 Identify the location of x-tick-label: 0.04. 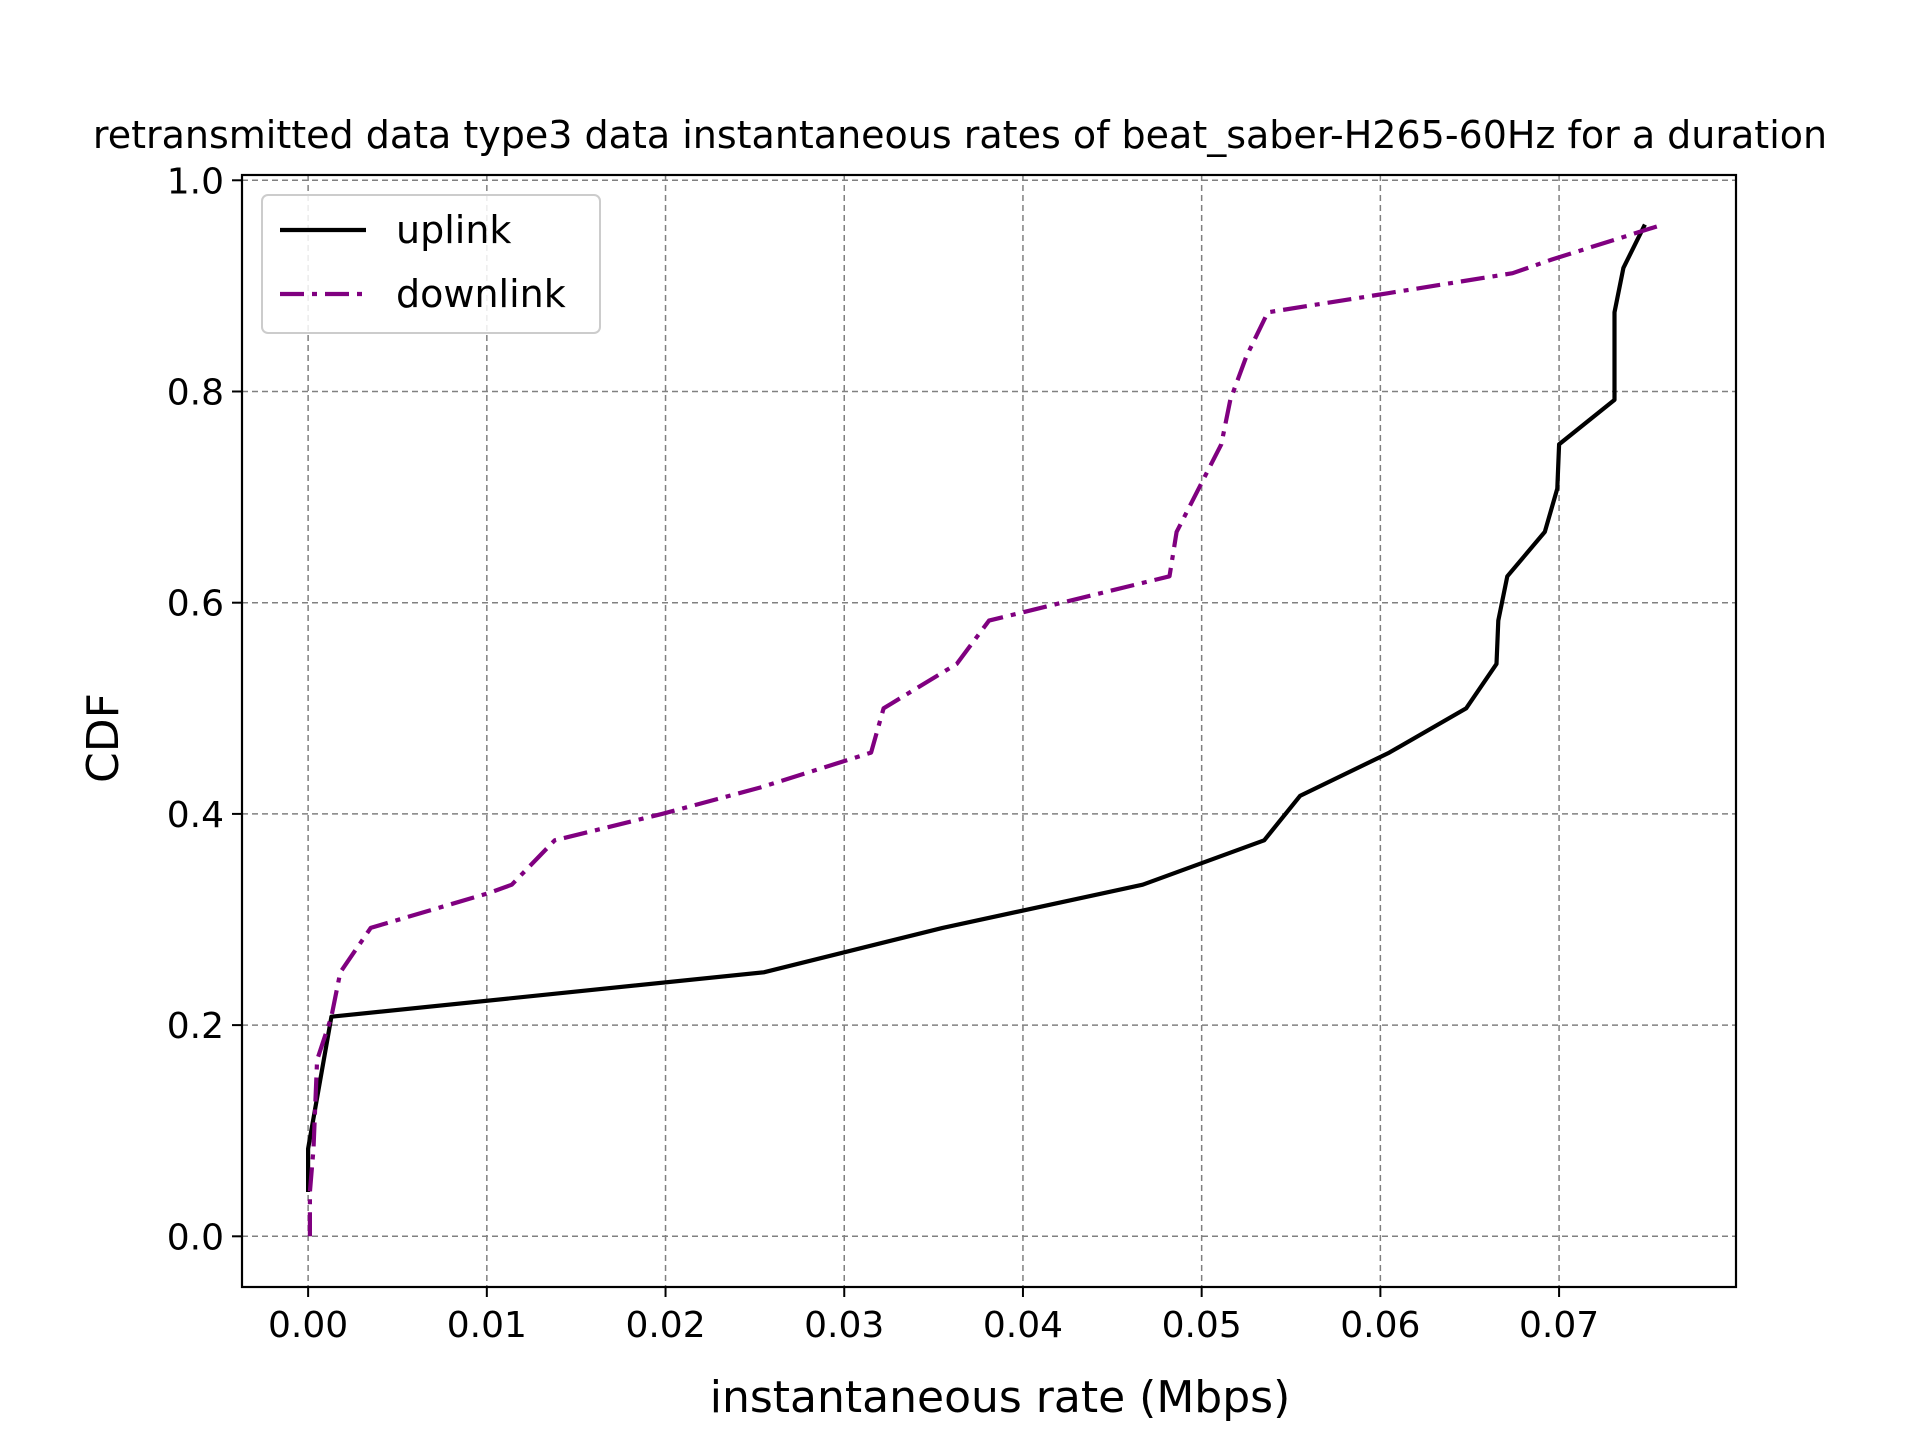
(1023, 1325).